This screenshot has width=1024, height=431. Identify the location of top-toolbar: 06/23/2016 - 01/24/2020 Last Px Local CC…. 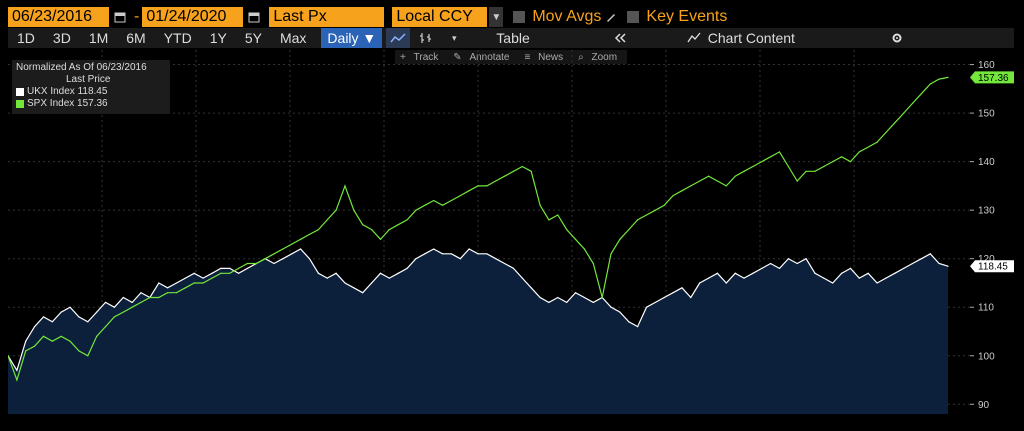
(367, 17).